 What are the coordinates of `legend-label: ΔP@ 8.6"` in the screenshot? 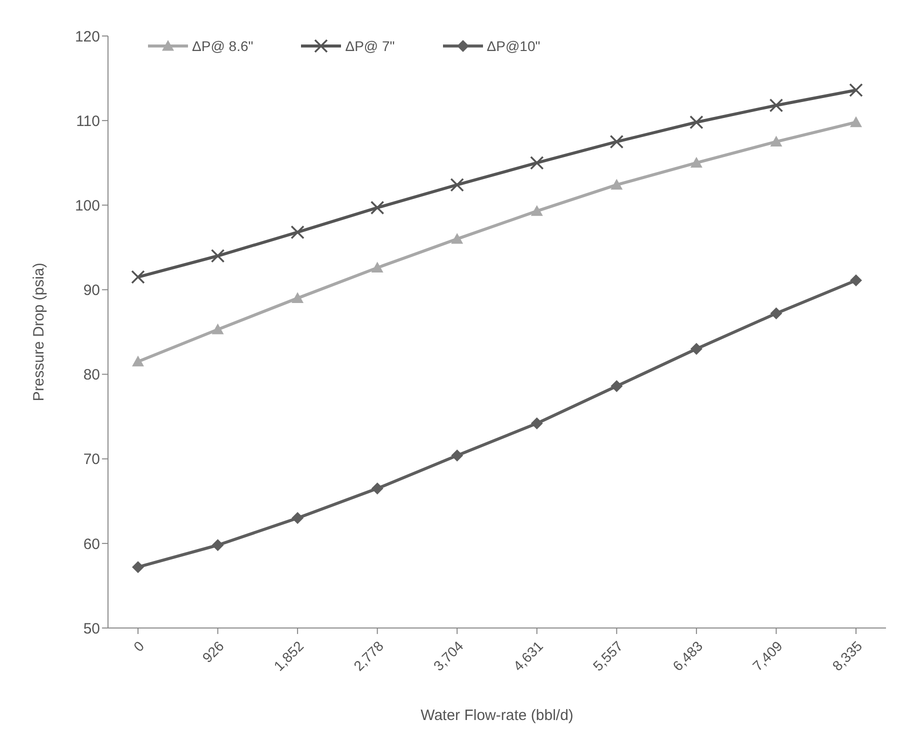 It's located at (223, 46).